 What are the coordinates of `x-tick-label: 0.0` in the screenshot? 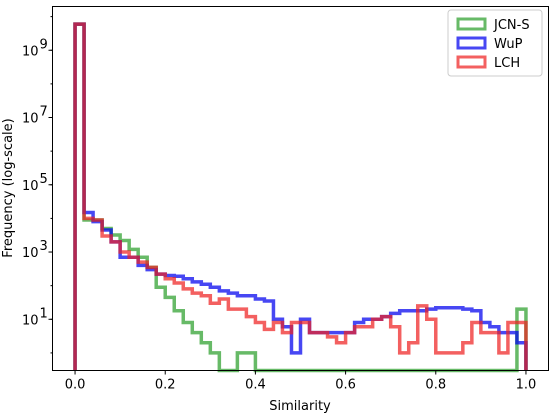 It's located at (75, 385).